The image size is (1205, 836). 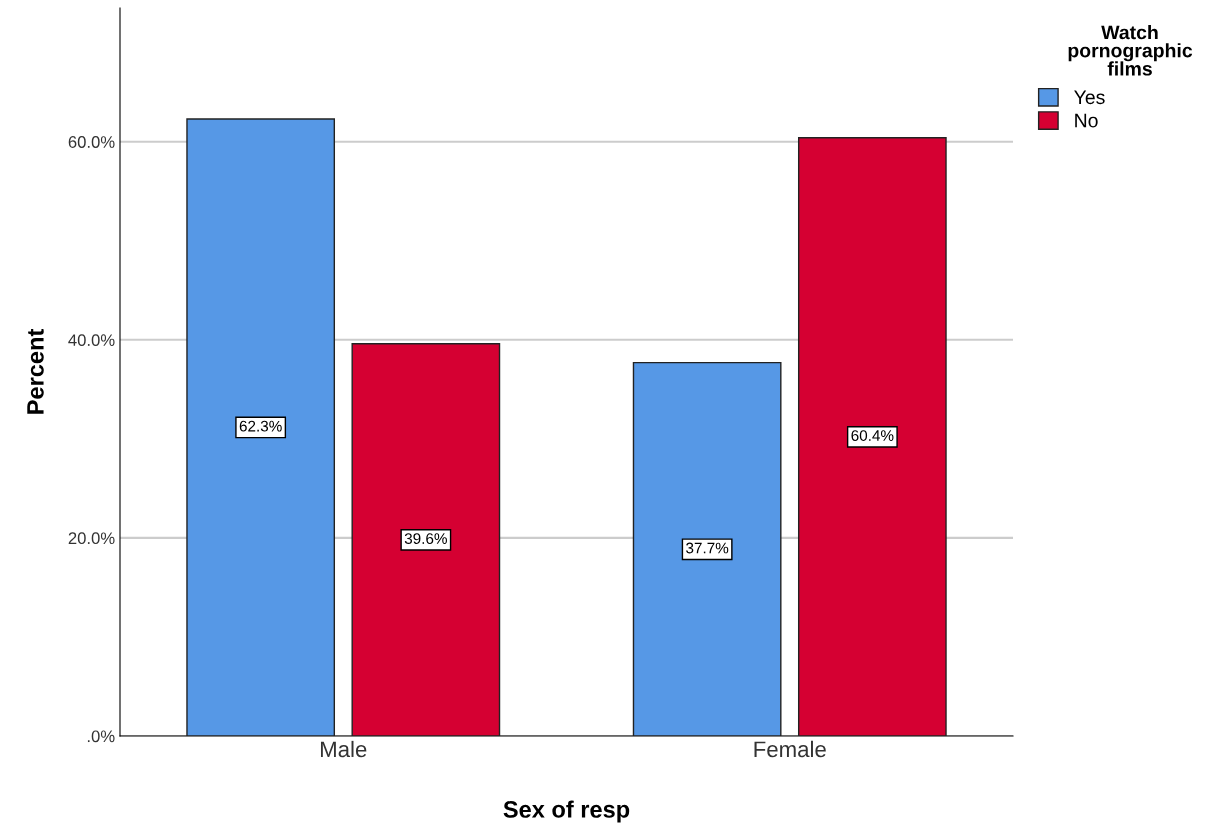 I want to click on y-tick-label: .0%, so click(x=101, y=736).